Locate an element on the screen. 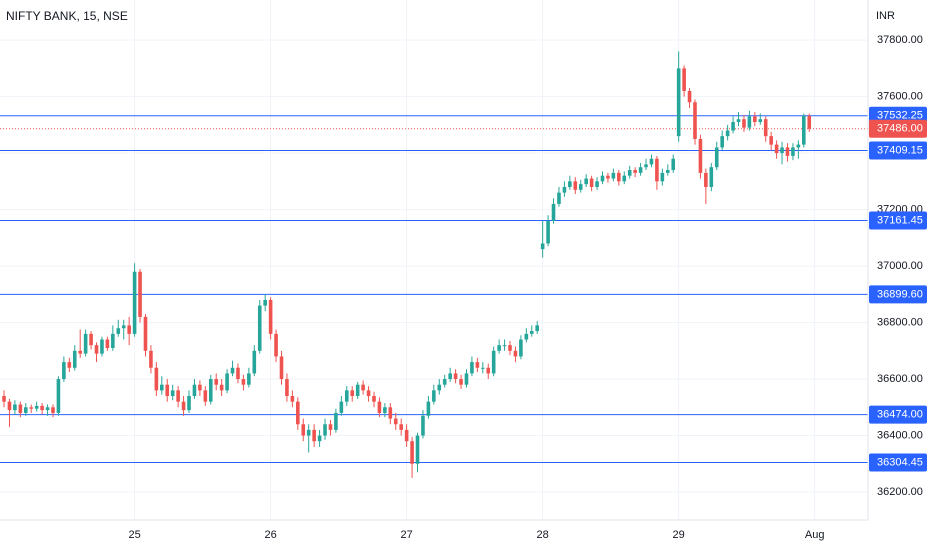  y-tick-label: 37600.00 is located at coordinates (900, 97).